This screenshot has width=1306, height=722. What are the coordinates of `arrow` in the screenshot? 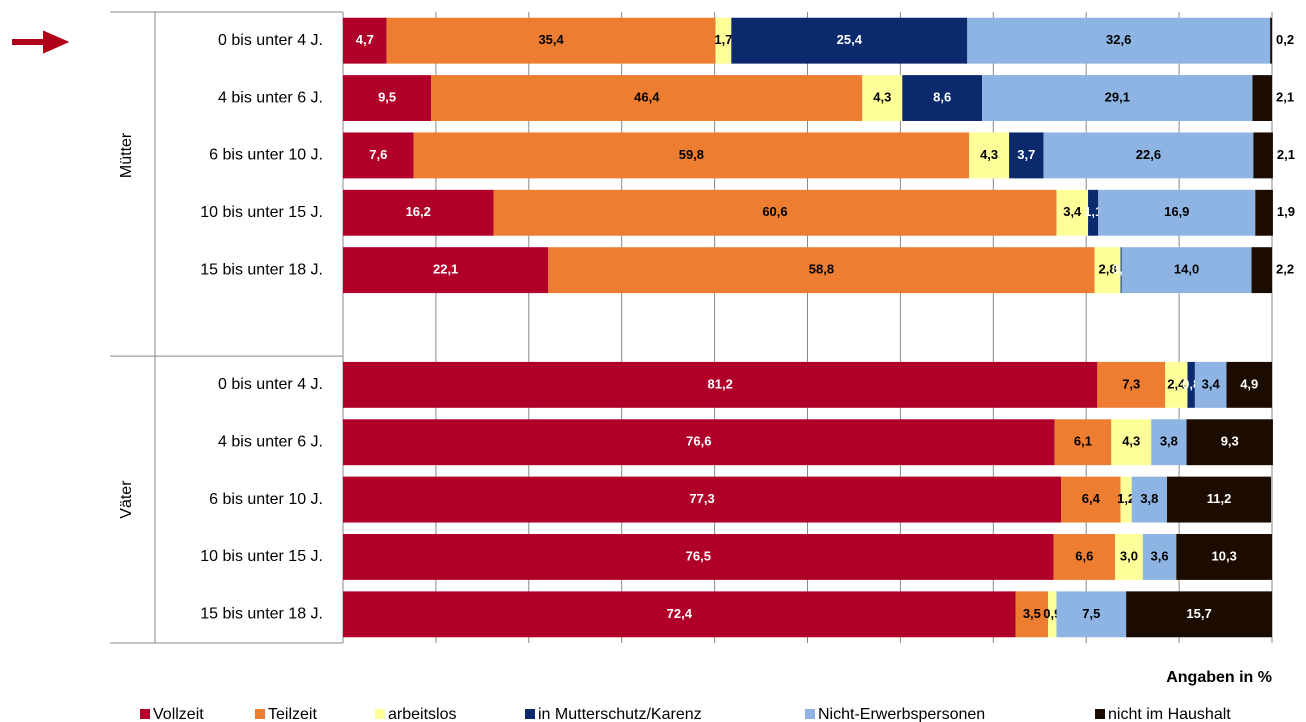 It's located at (41, 42).